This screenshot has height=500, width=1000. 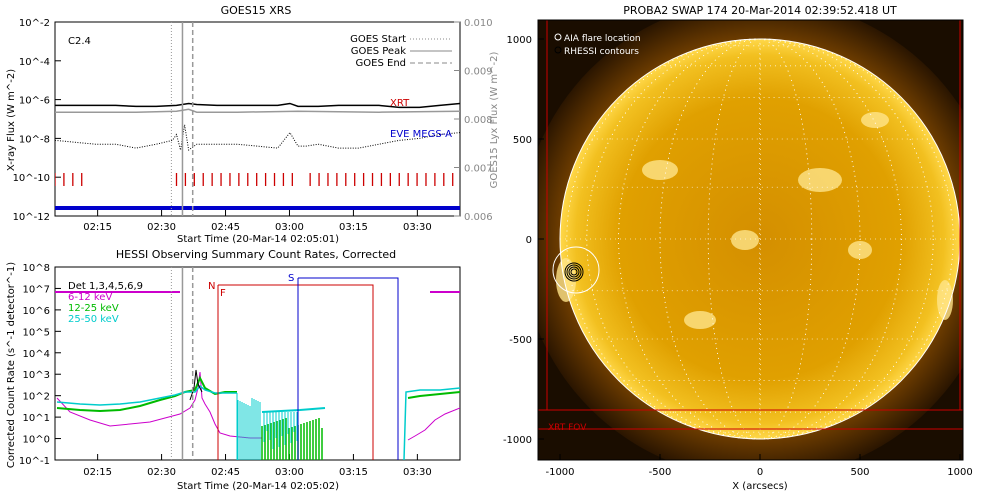 I want to click on goes-time-markers, so click(x=182, y=119).